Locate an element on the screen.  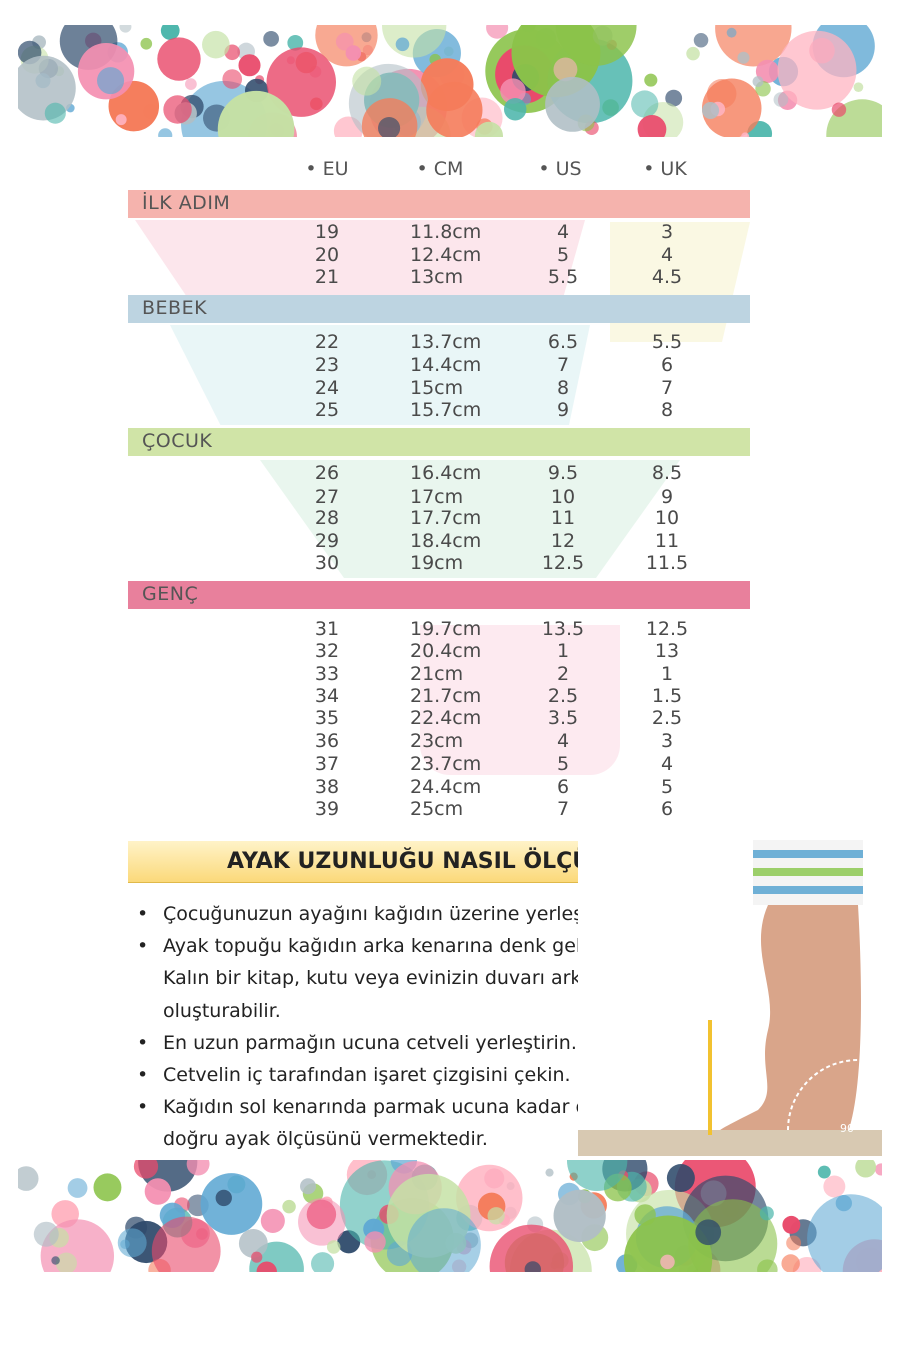
size-cell-eu: 31 is located at coordinates (327, 629).